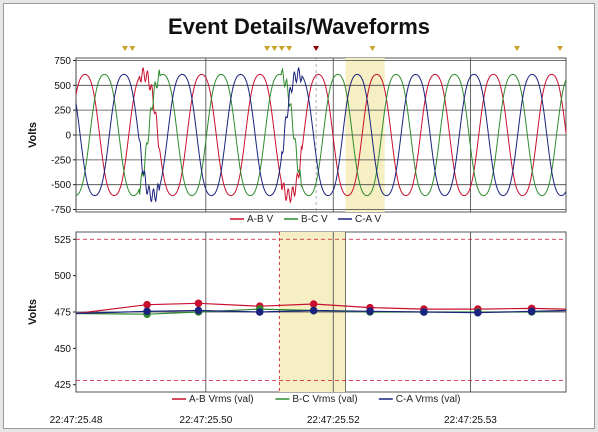 The image size is (598, 432). I want to click on top-y-tick-label: 0, so click(68, 136).